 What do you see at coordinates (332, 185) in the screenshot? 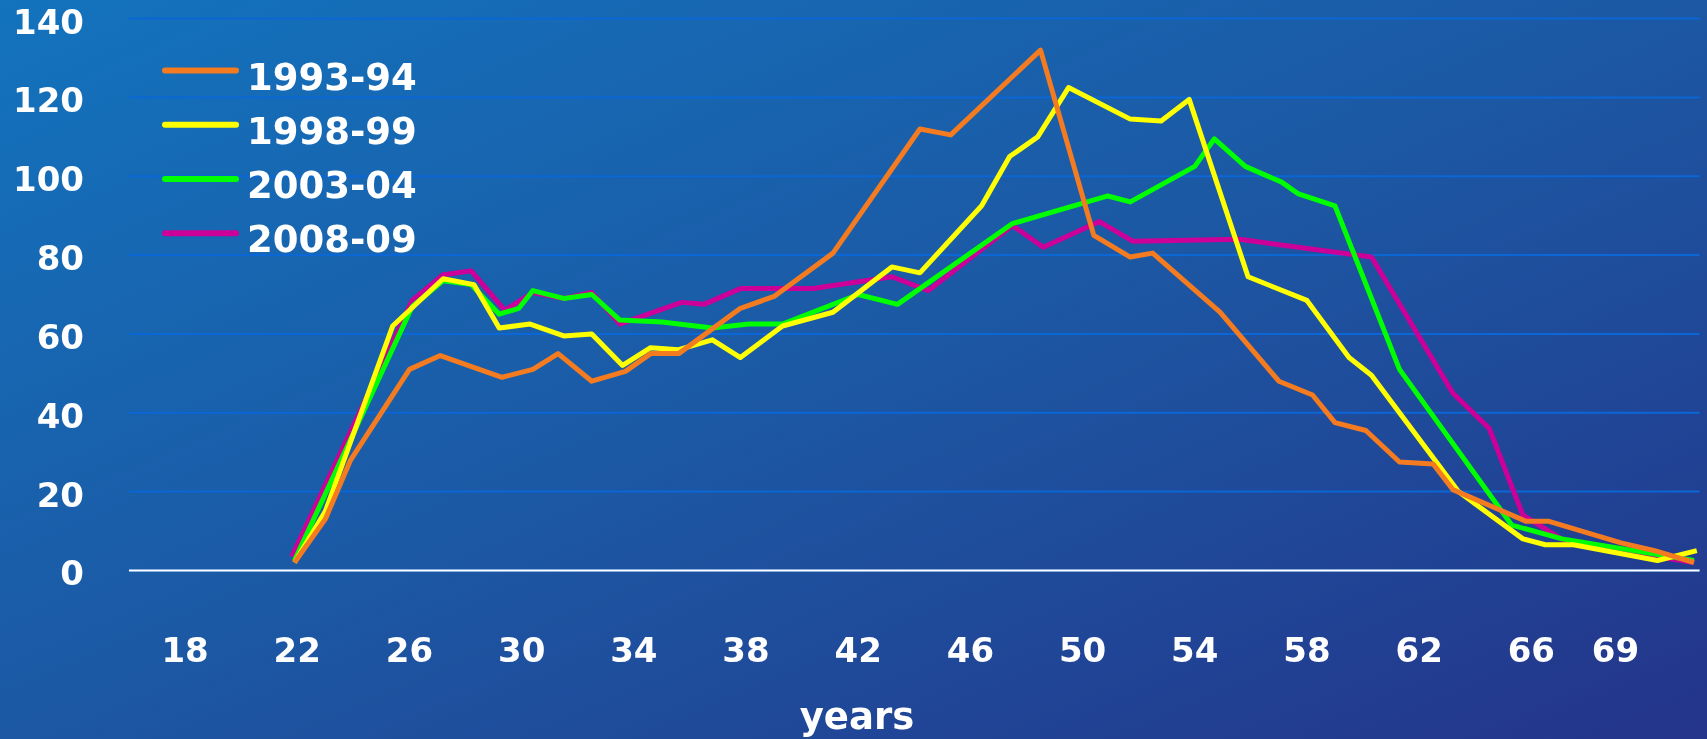
I see `legend-label: 2003-04` at bounding box center [332, 185].